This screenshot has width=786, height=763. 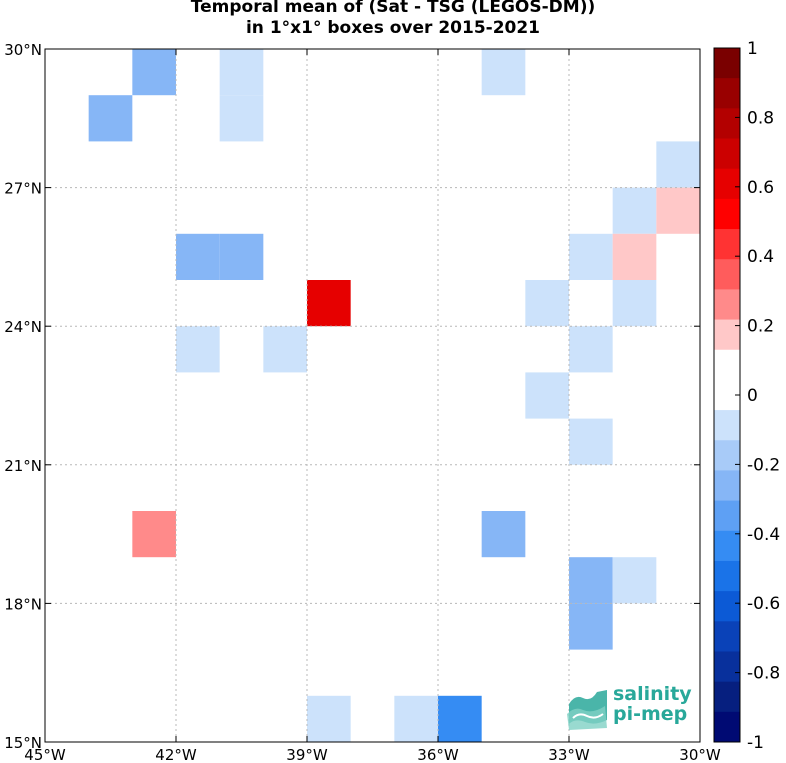 What do you see at coordinates (752, 49) in the screenshot?
I see `colorbar-tick-label: 1` at bounding box center [752, 49].